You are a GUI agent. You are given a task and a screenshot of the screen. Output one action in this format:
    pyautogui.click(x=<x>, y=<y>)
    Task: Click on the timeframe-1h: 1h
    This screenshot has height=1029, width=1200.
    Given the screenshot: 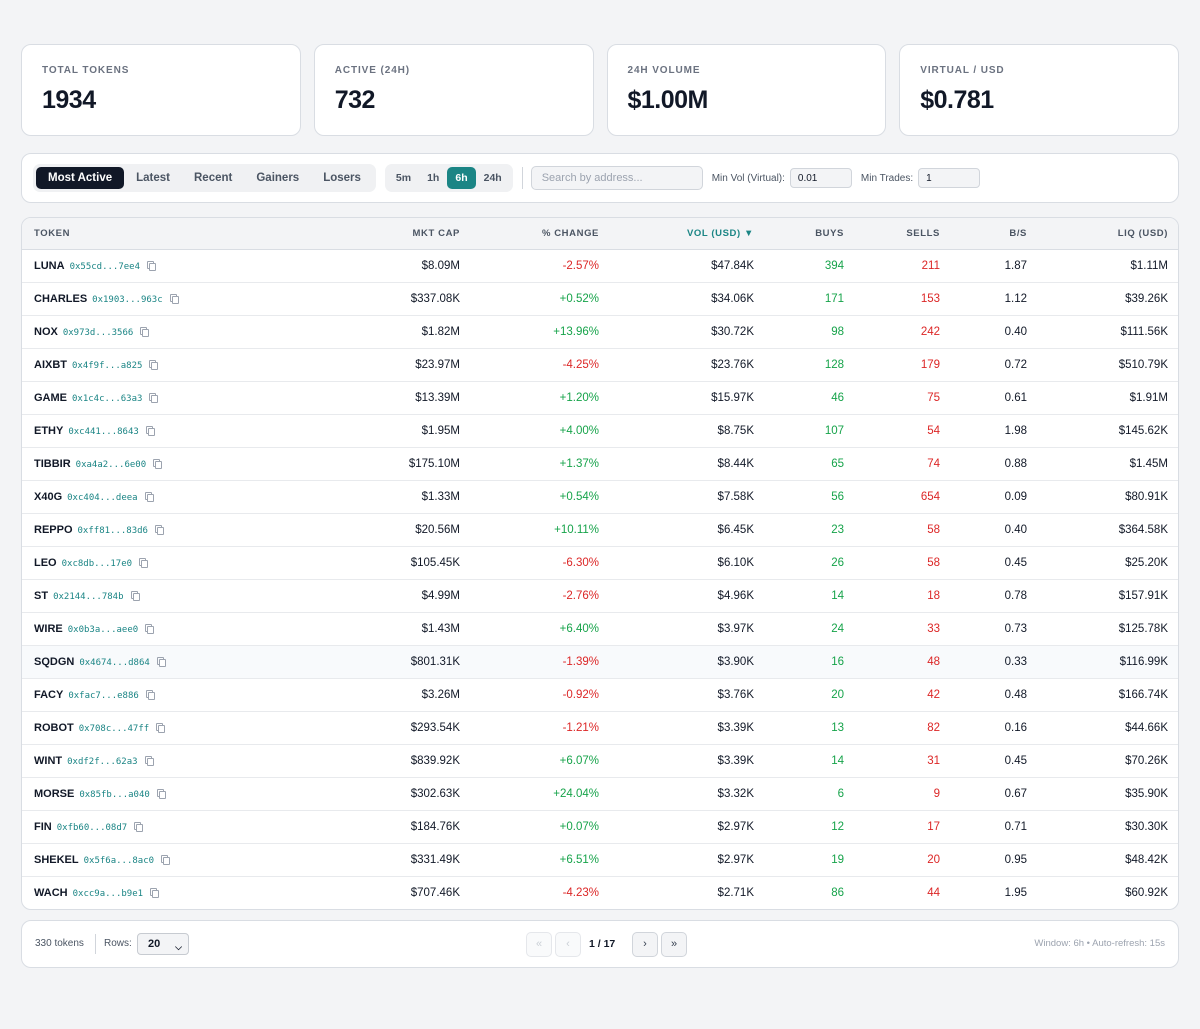 What is the action you would take?
    pyautogui.click(x=433, y=178)
    